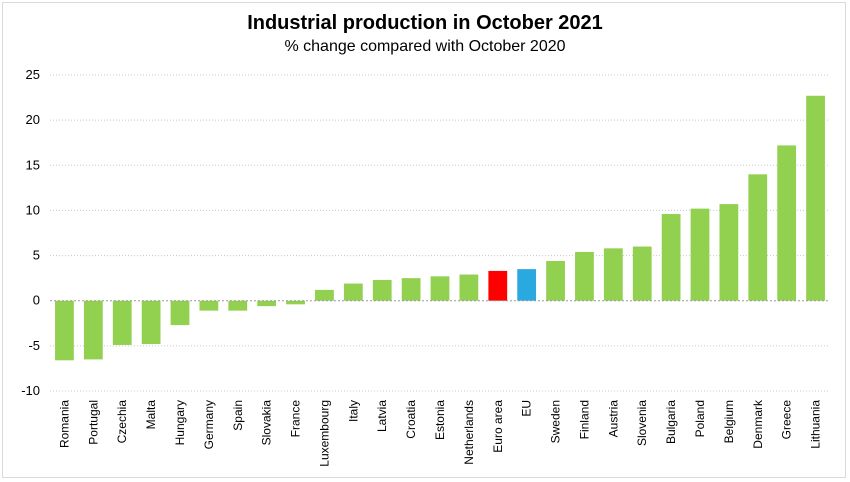  I want to click on x-tick-label: Czechia, so click(122, 422).